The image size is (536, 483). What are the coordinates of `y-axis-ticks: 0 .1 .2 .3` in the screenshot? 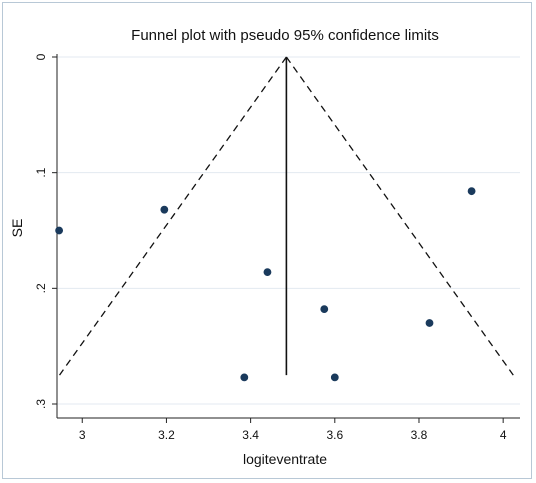 It's located at (45, 231).